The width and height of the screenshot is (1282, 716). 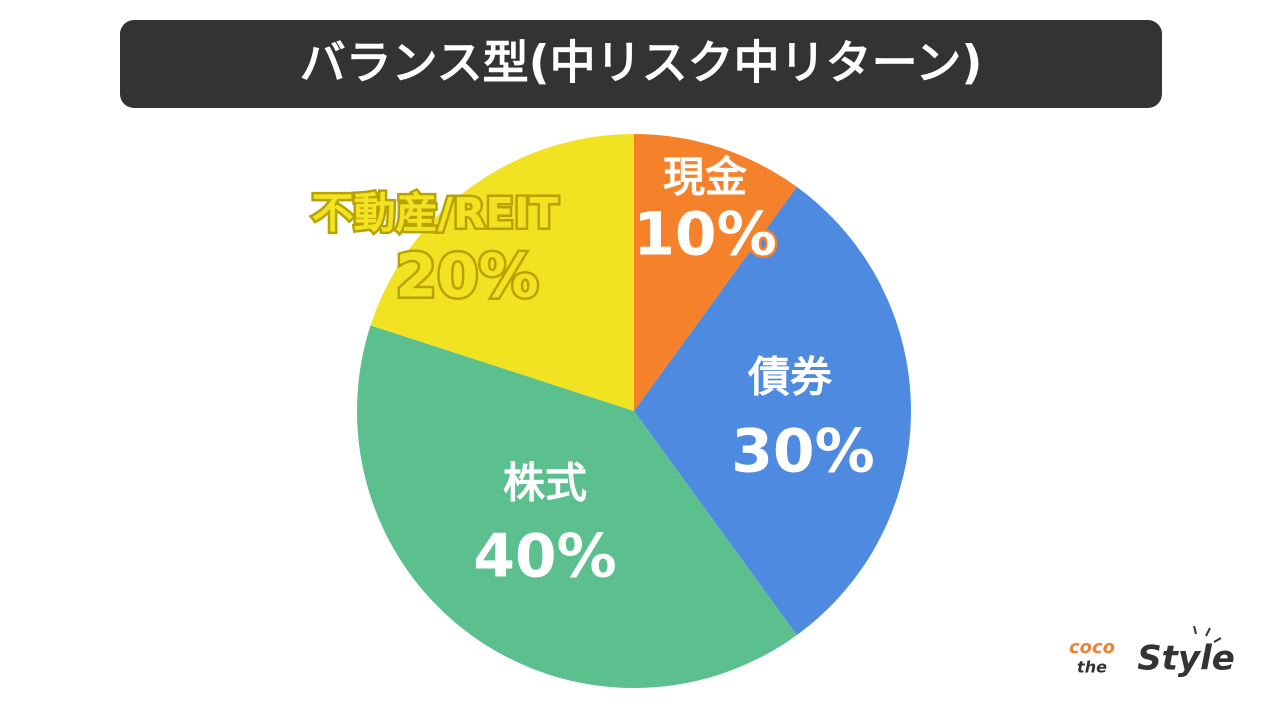 What do you see at coordinates (1092, 667) in the screenshot?
I see `logo-middle: the` at bounding box center [1092, 667].